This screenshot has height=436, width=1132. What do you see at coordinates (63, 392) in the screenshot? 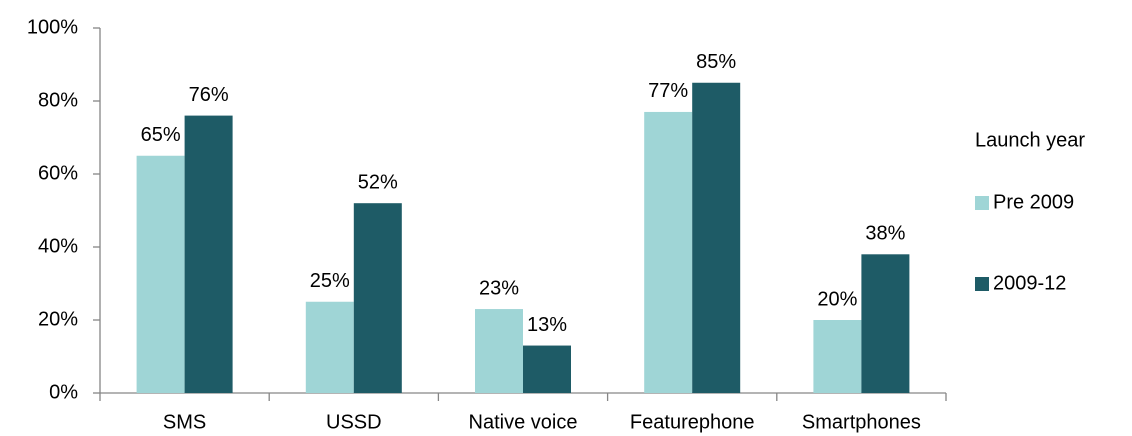
I see `y-tick-label: 0%` at bounding box center [63, 392].